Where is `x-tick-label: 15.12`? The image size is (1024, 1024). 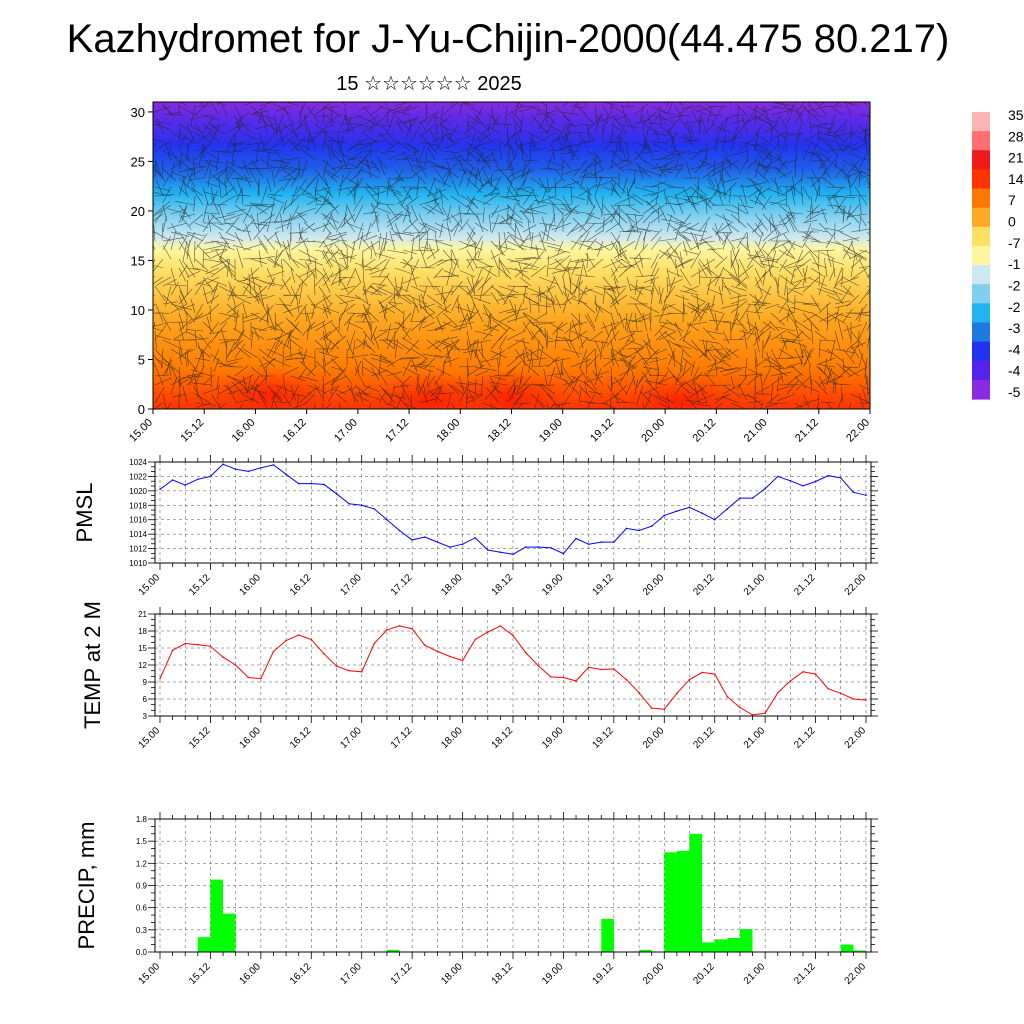 x-tick-label: 15.12 is located at coordinates (200, 974).